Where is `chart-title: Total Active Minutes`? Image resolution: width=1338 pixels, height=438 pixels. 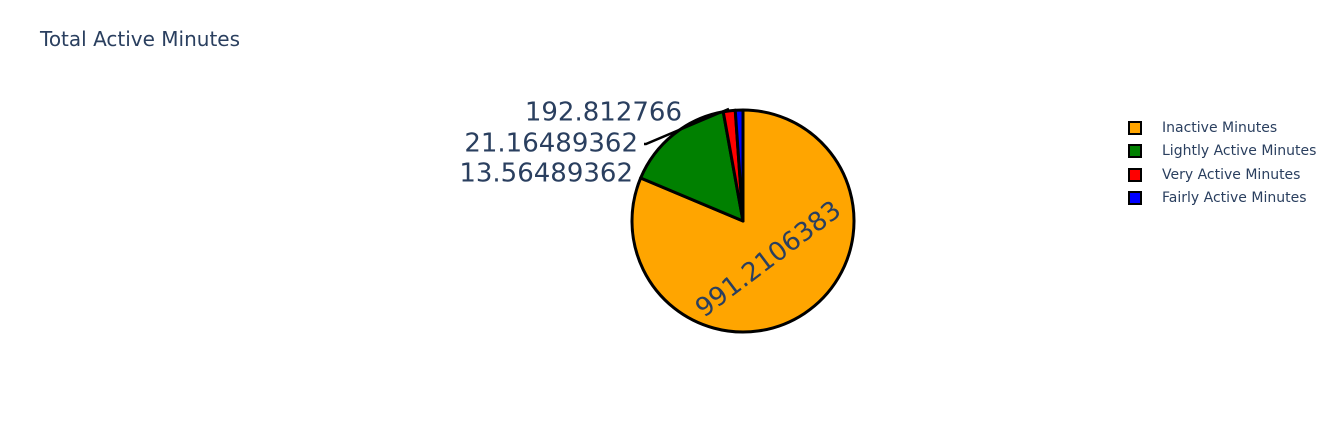 chart-title: Total Active Minutes is located at coordinates (140, 39).